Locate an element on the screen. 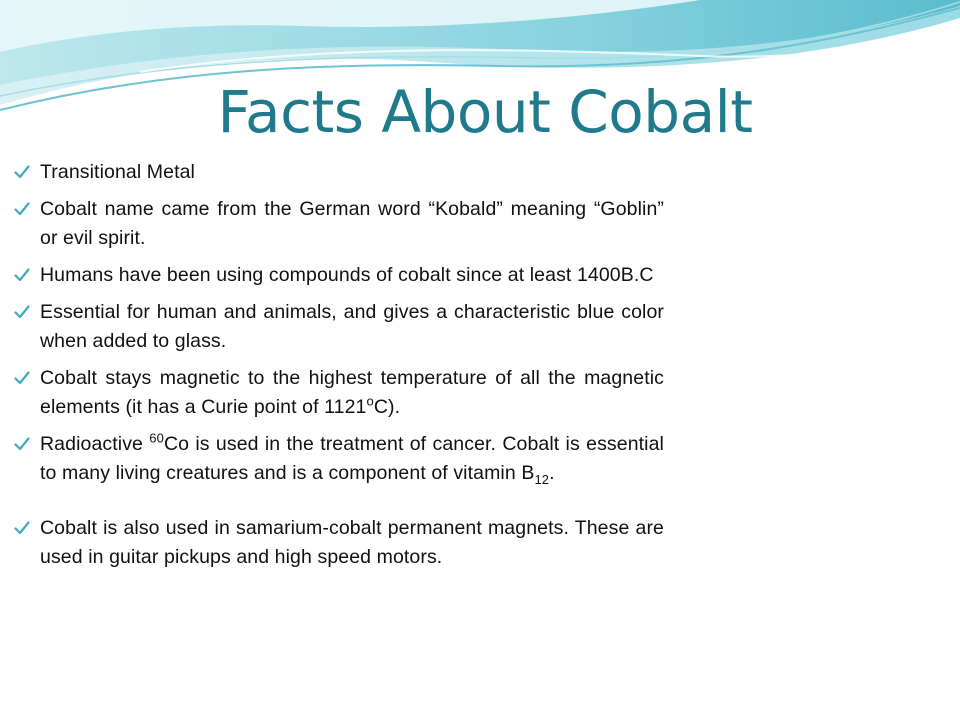  isotope-superscript: 60 is located at coordinates (156, 438).